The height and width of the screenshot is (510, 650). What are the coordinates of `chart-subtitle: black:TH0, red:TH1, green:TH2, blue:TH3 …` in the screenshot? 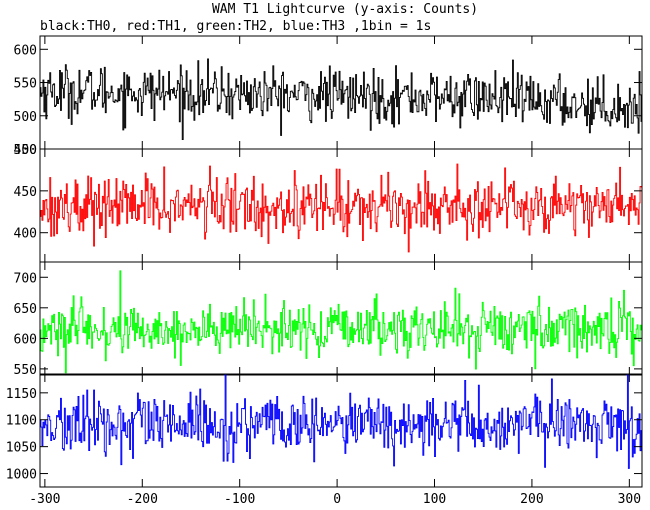 It's located at (235, 26).